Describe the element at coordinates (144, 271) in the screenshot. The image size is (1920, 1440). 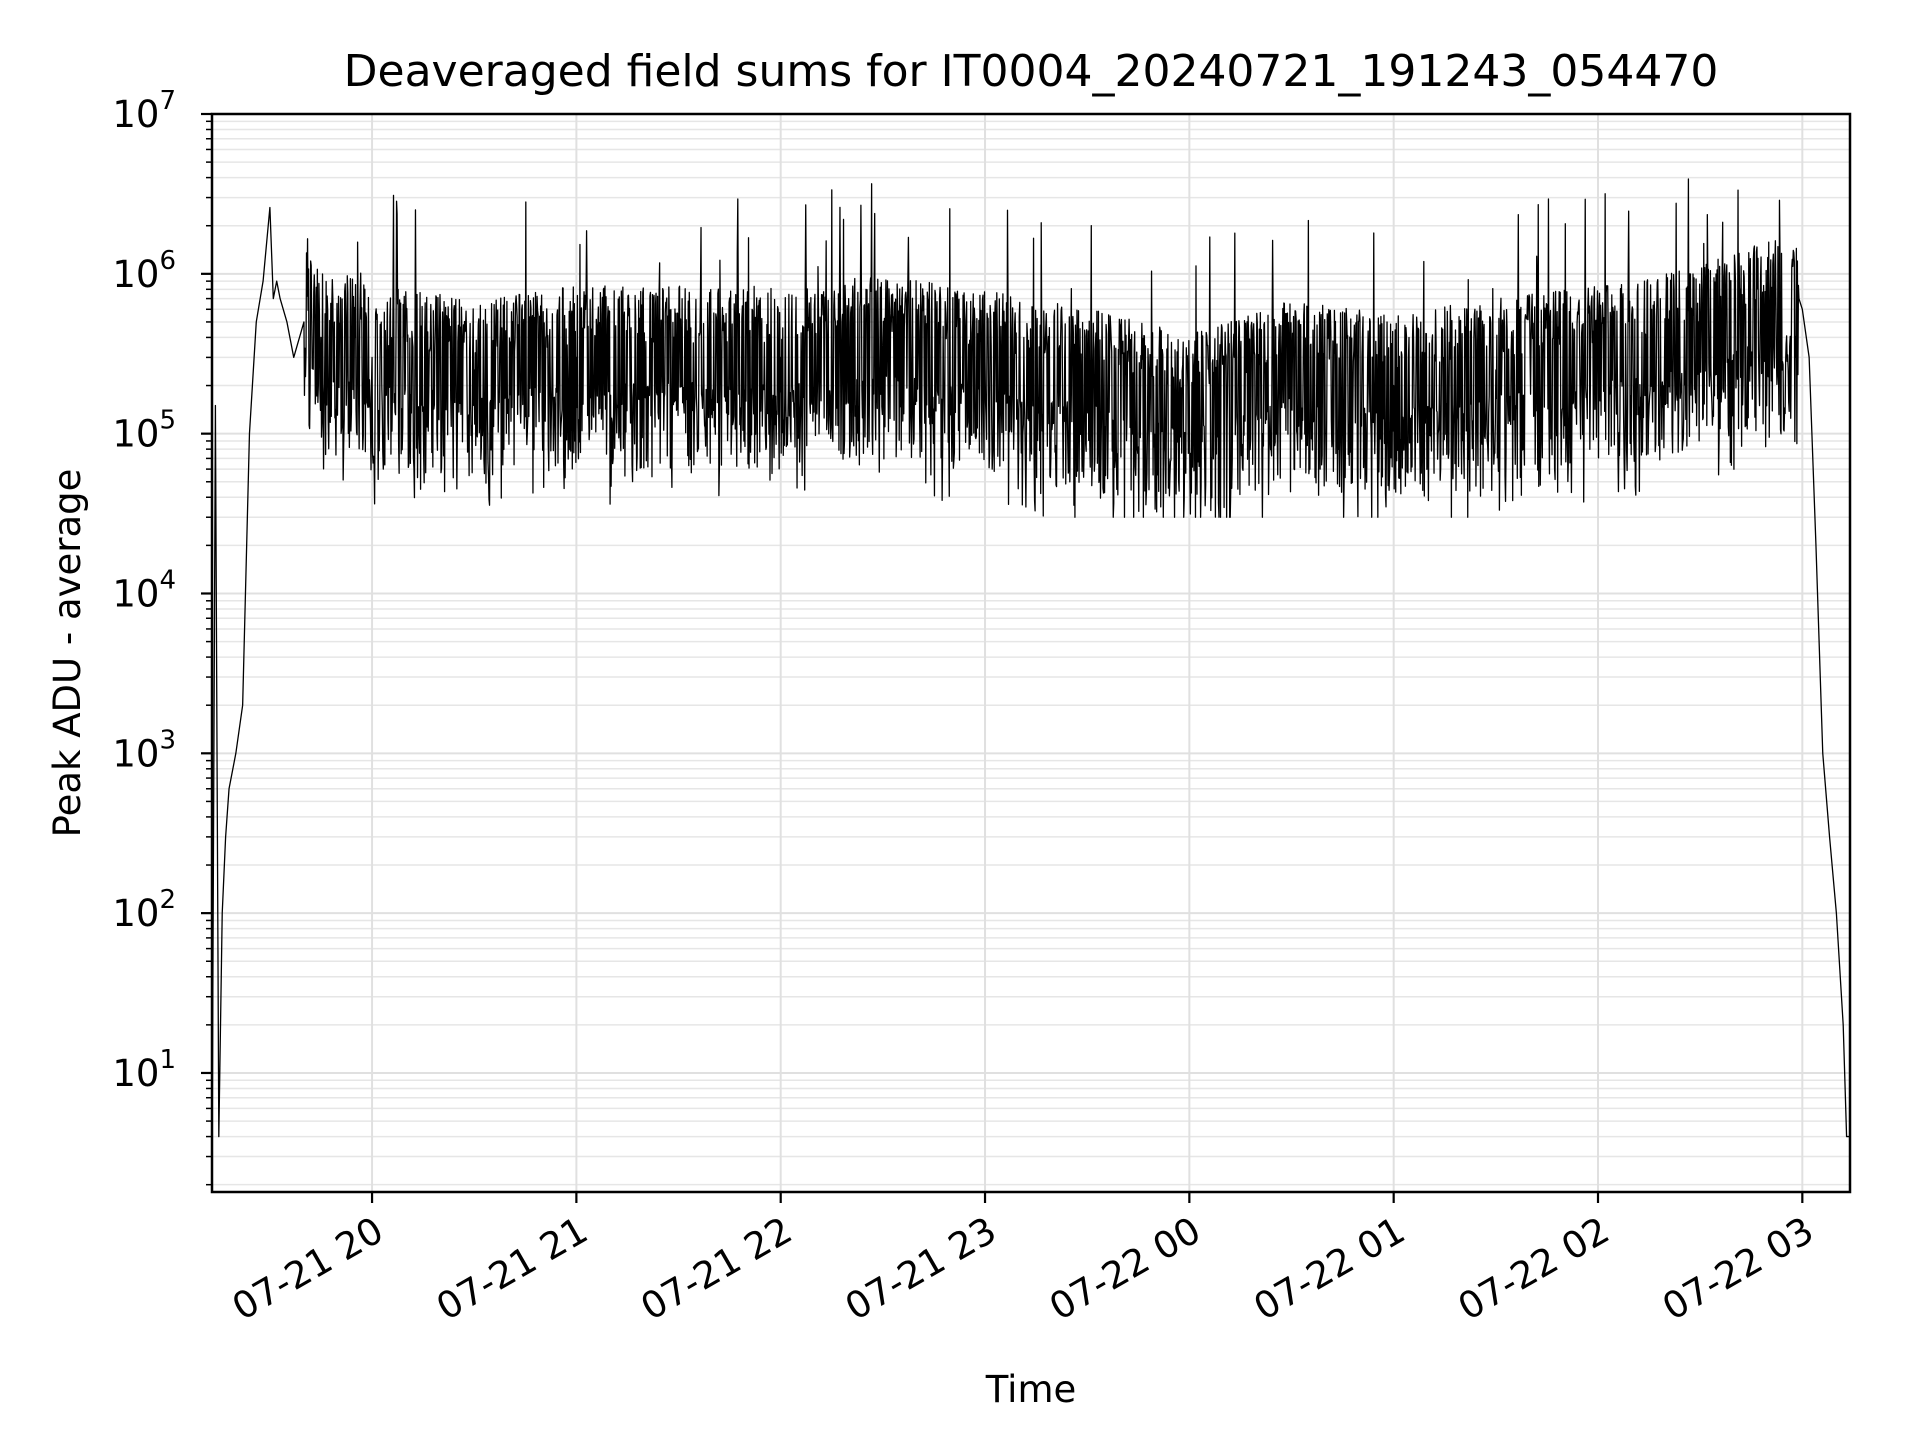
I see `y-tick-label: 10⁶` at that location.